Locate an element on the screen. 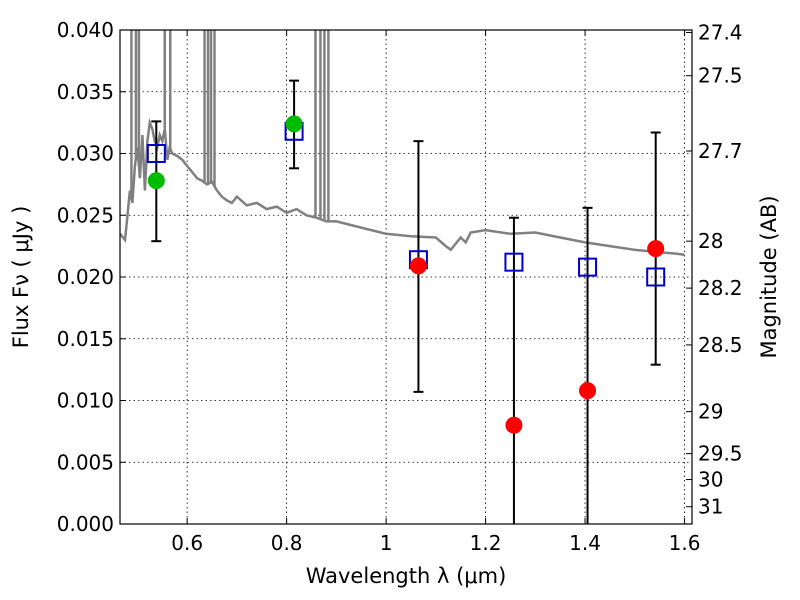 The width and height of the screenshot is (800, 600). y2-axis-label: Magnitude (AB) is located at coordinates (769, 276).